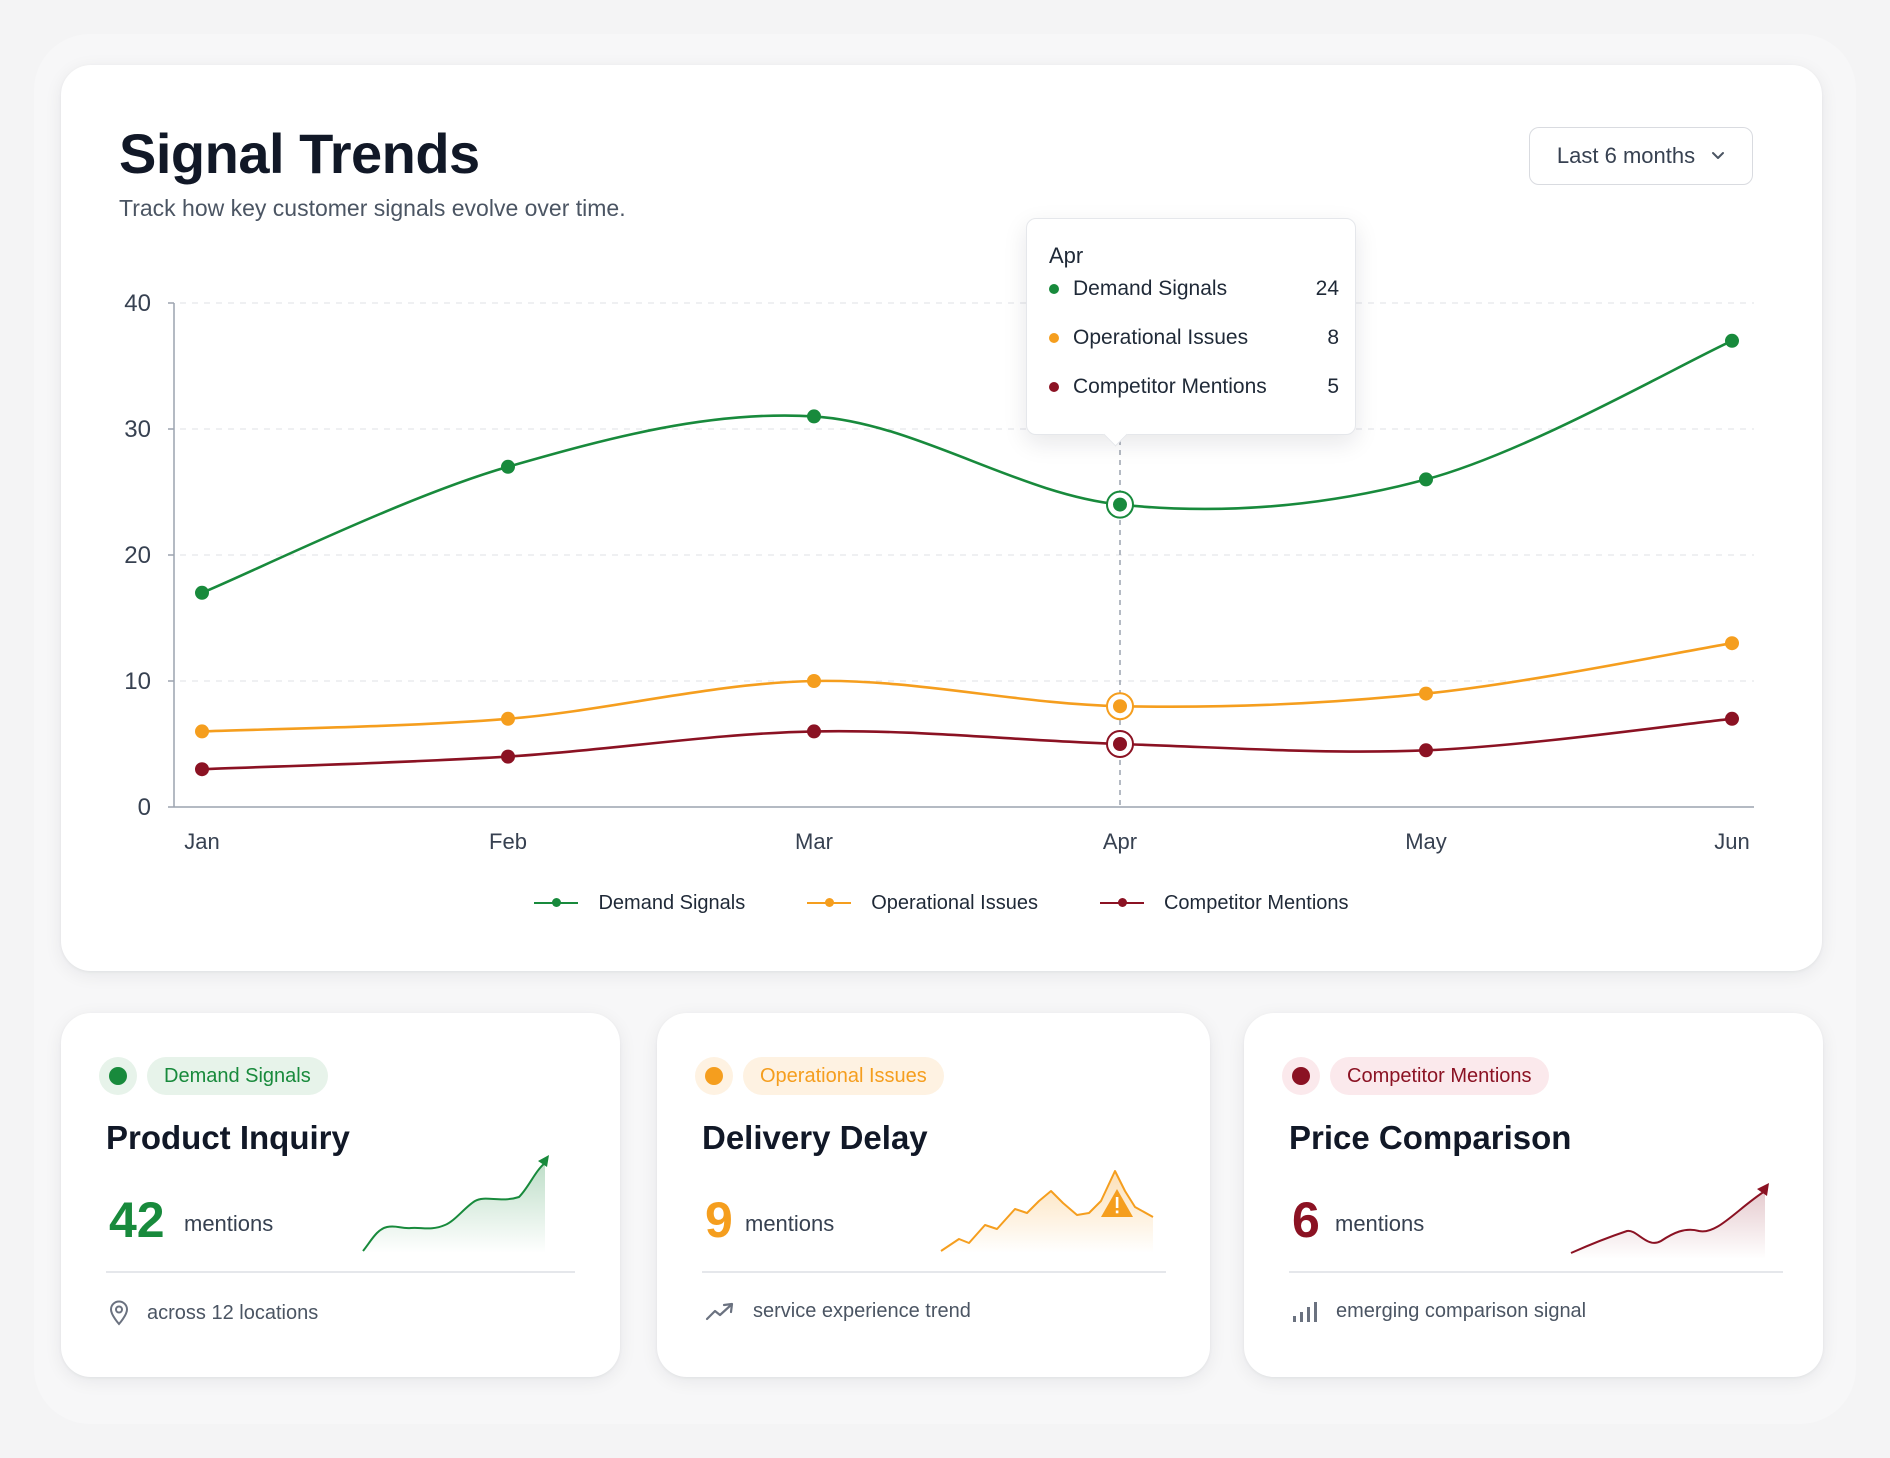 The width and height of the screenshot is (1890, 1458). Describe the element at coordinates (1669, 1221) in the screenshot. I see `competitor-sparkline` at that location.